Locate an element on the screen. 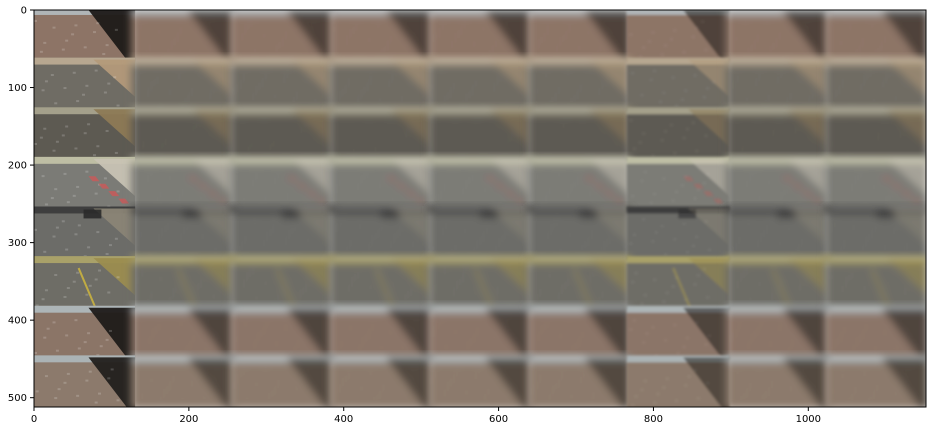  x-axis: 0 200 400 600 800 1000 is located at coordinates (426, 416).